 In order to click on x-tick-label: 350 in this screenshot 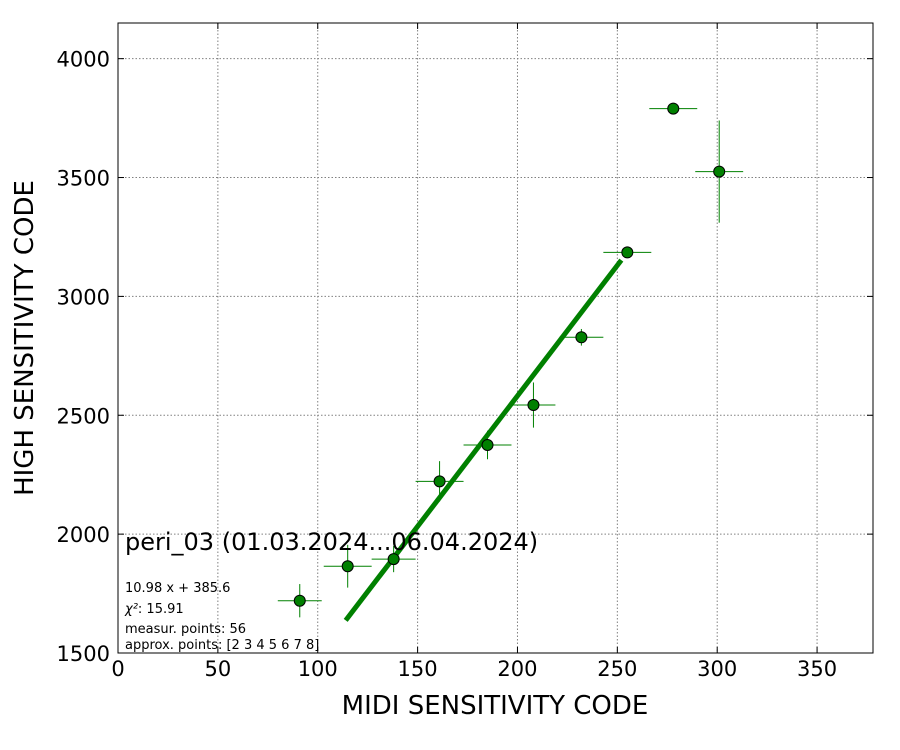, I will do `click(817, 669)`.